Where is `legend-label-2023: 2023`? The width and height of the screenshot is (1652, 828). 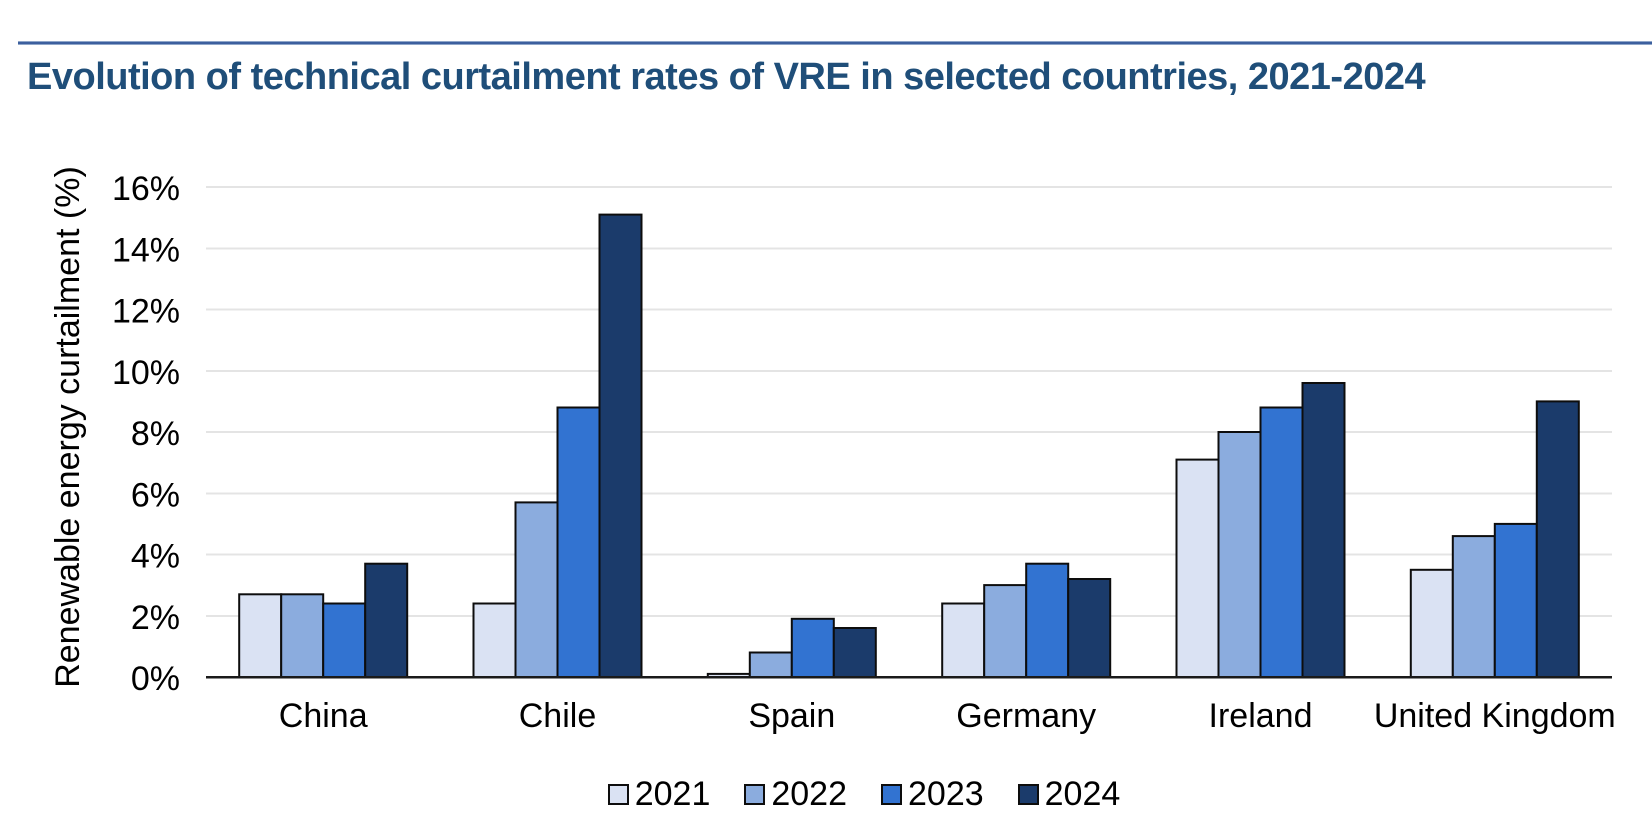 legend-label-2023: 2023 is located at coordinates (946, 794).